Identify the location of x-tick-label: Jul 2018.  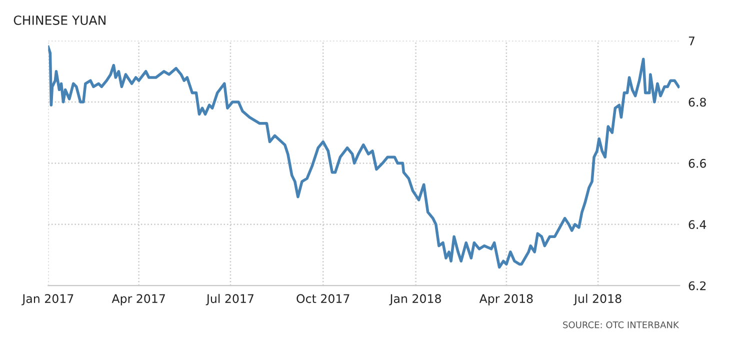
(597, 300).